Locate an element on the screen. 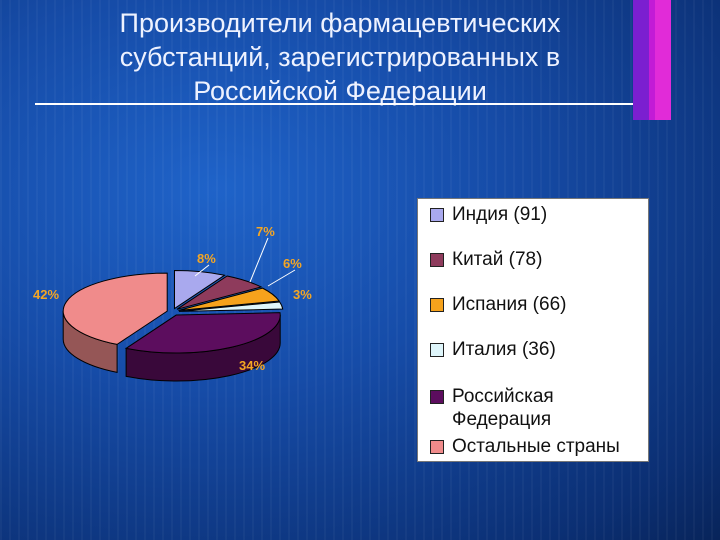  title-underline is located at coordinates (335, 104).